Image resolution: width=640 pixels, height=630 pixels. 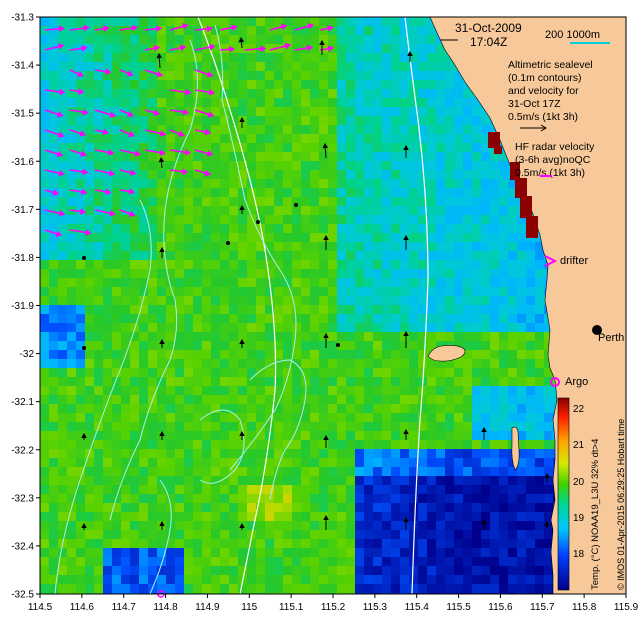 I want to click on x-tick-label: 114.5, so click(x=40, y=607).